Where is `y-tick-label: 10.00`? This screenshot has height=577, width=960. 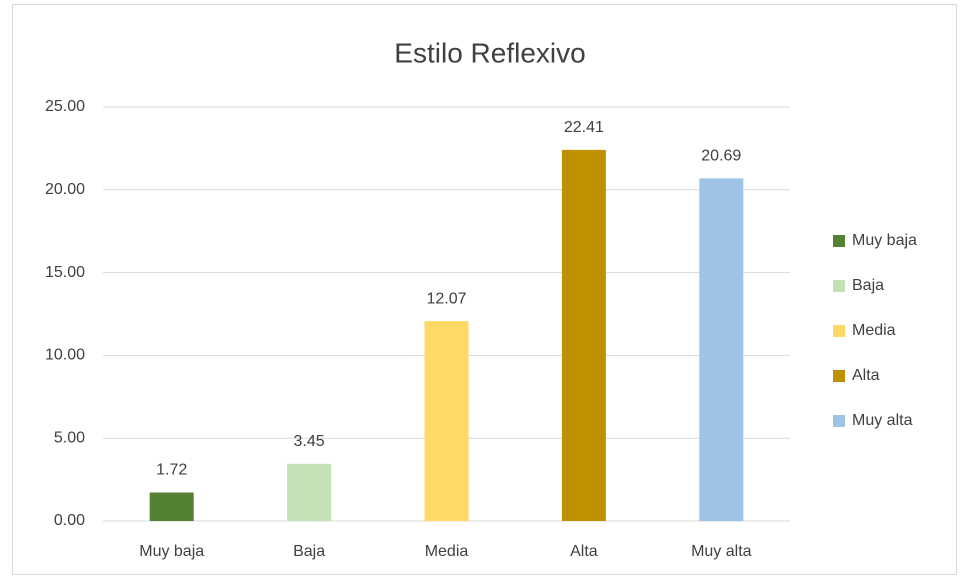
y-tick-label: 10.00 is located at coordinates (65, 355).